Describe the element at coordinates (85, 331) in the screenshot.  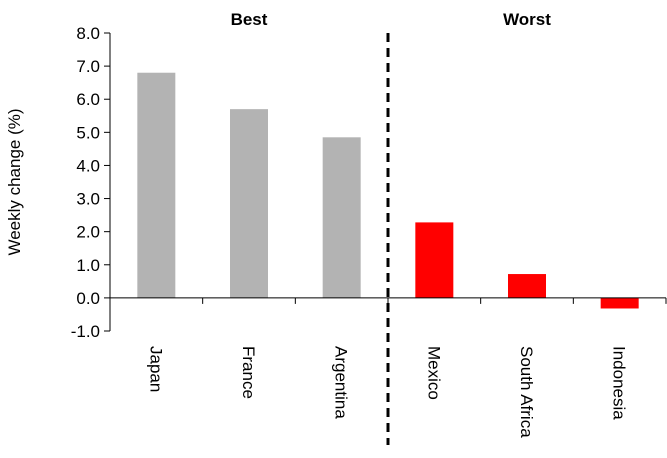
I see `y-tick-label: -1.0` at that location.